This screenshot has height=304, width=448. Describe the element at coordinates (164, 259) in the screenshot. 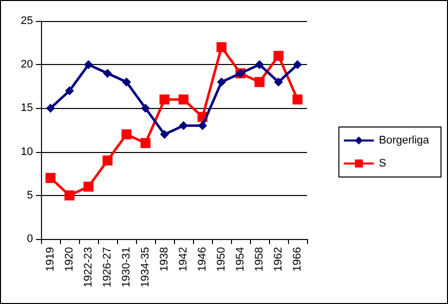

I see `x-tick-label: 1938` at that location.